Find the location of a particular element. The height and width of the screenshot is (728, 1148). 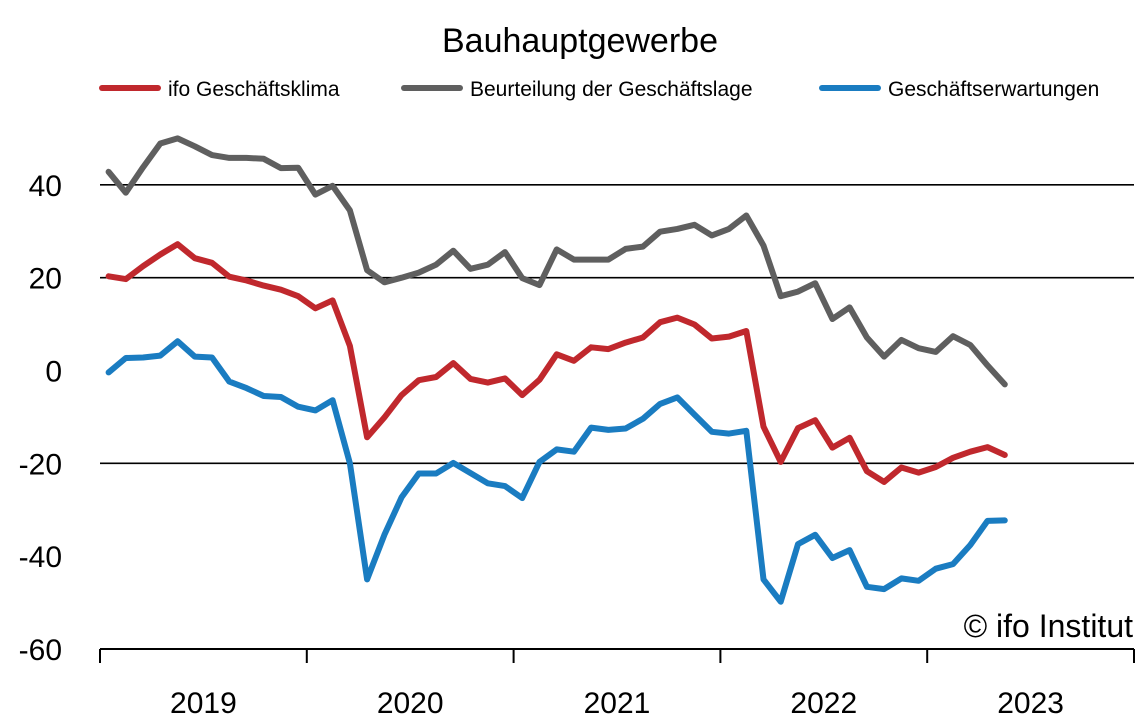

x-axis: 2019 2020 2021 2022 2023 is located at coordinates (617, 684).